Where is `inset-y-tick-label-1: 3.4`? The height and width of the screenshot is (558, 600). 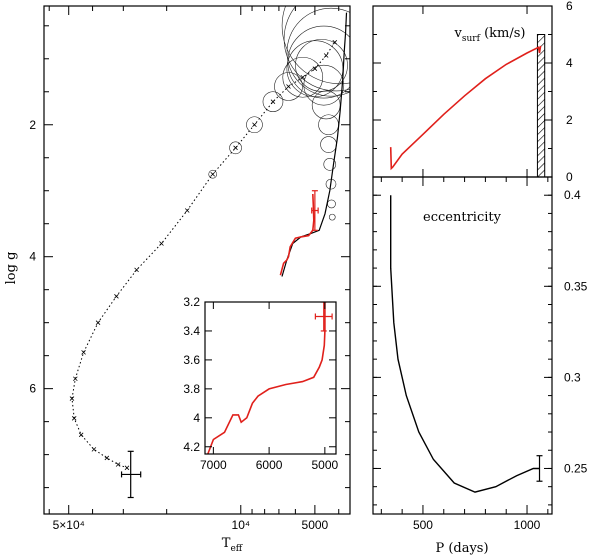
inset-y-tick-label-1: 3.4 is located at coordinates (191, 331).